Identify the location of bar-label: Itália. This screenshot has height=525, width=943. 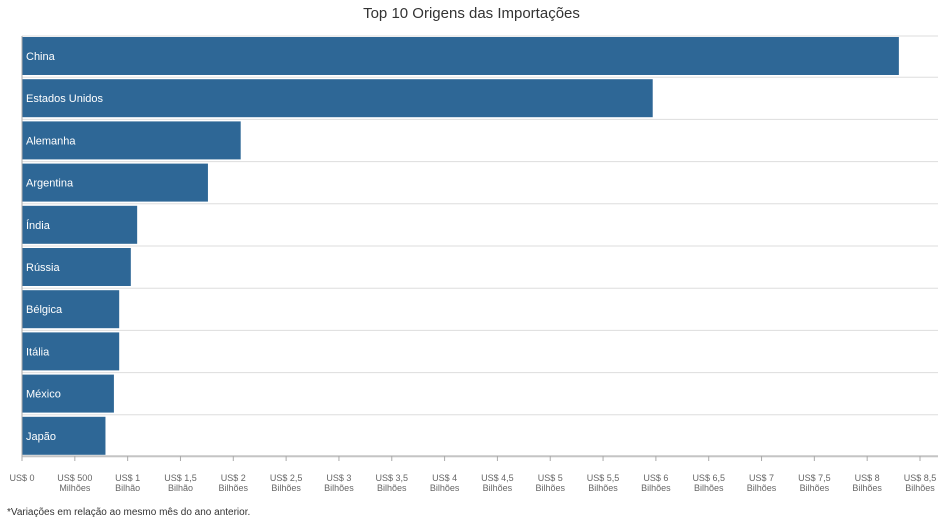
(38, 352).